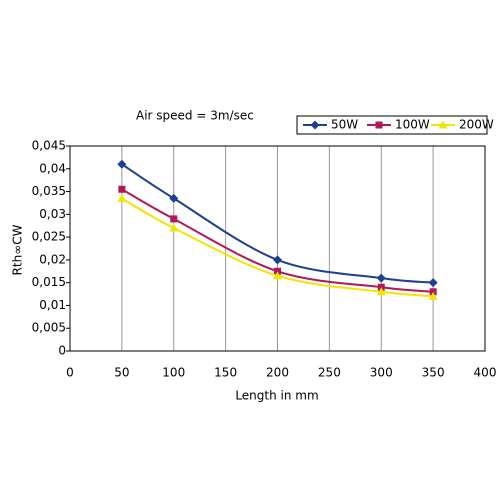 This screenshot has height=500, width=500. Describe the element at coordinates (52, 305) in the screenshot. I see `y-tick-label: 0,01` at that location.